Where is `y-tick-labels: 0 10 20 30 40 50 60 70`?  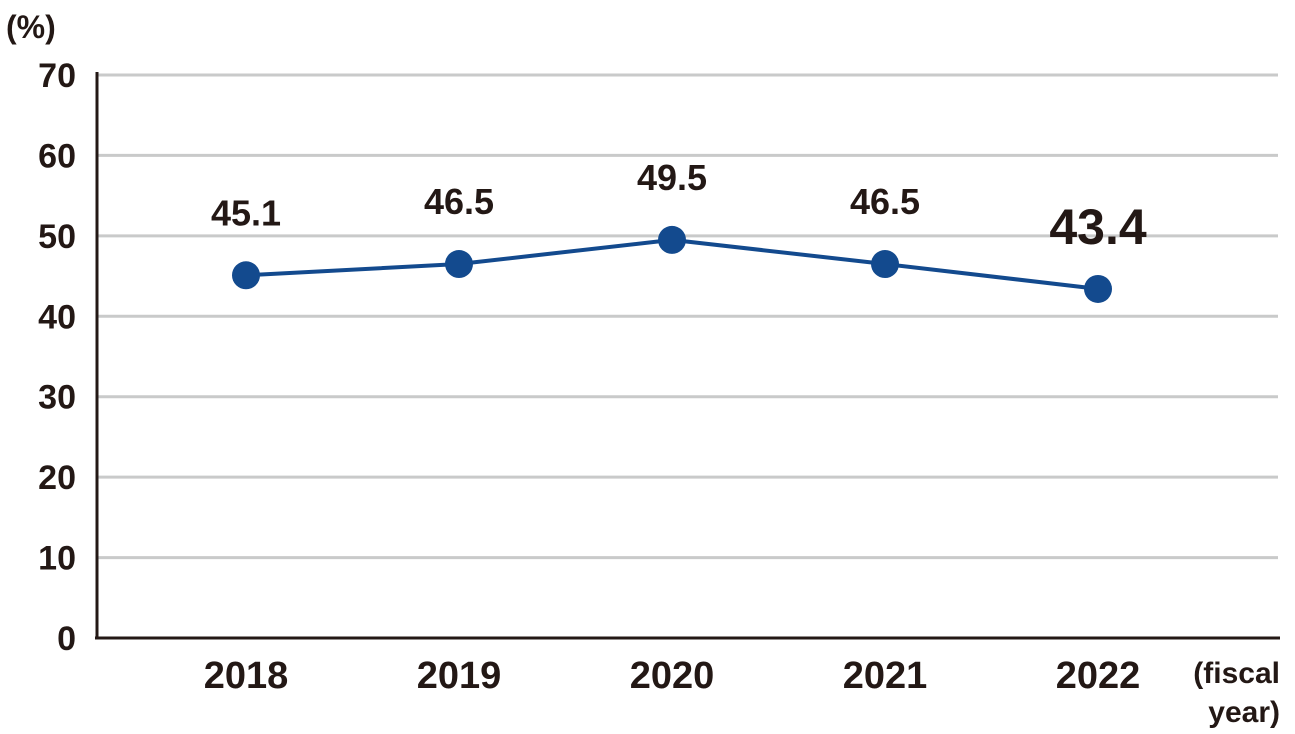
y-tick-labels: 0 10 20 30 40 50 60 70 is located at coordinates (57, 357).